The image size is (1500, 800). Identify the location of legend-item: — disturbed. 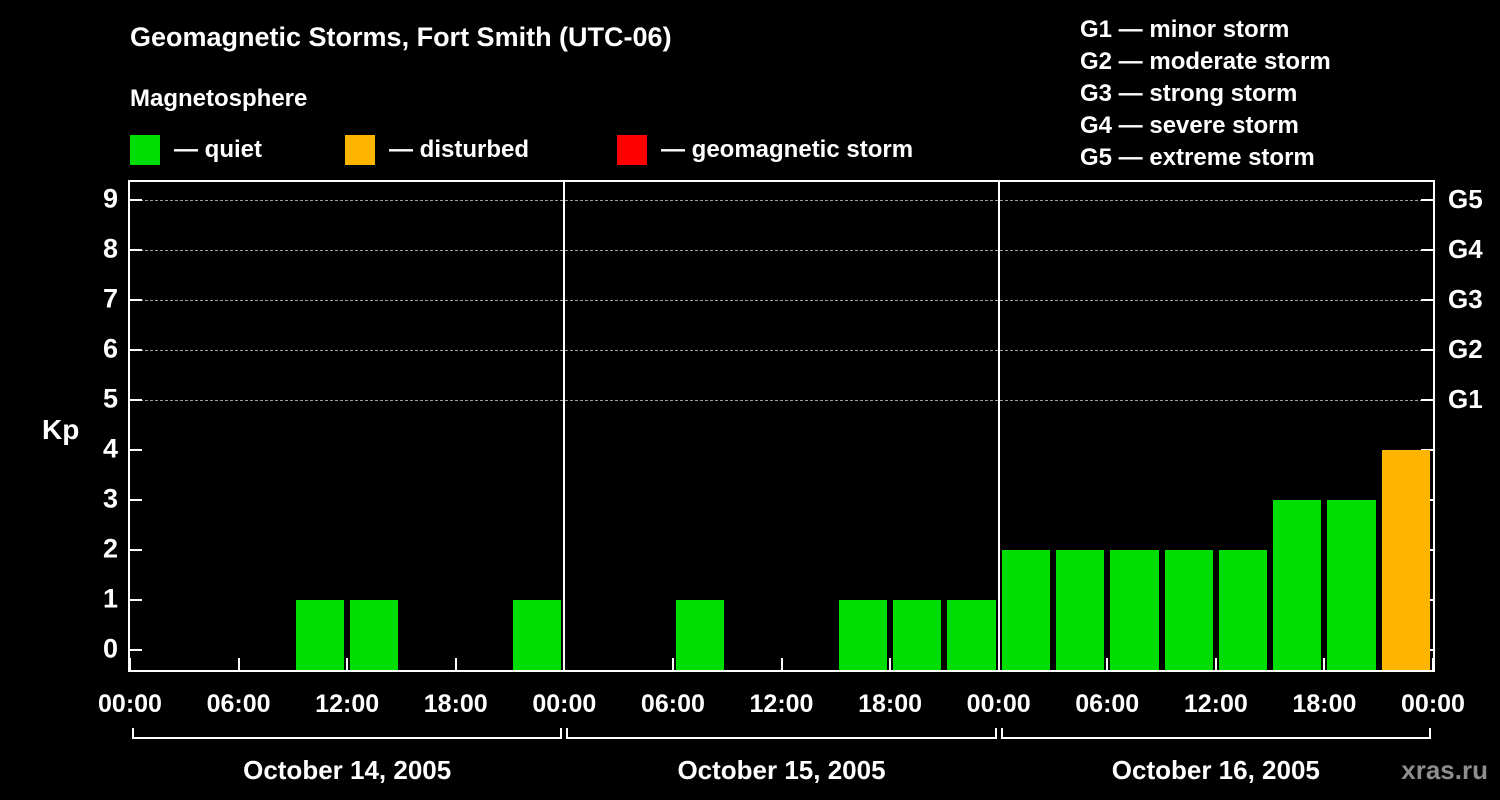
(437, 150).